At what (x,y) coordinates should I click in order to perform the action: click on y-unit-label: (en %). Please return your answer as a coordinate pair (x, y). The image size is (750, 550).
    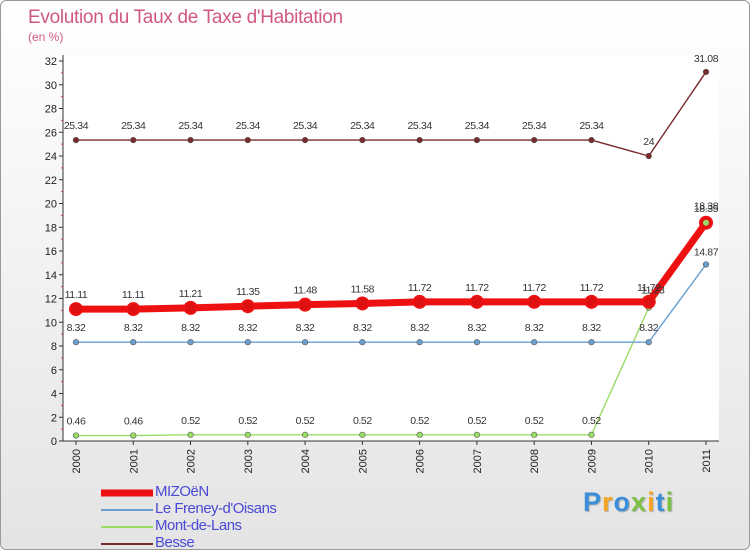
    Looking at the image, I should click on (46, 37).